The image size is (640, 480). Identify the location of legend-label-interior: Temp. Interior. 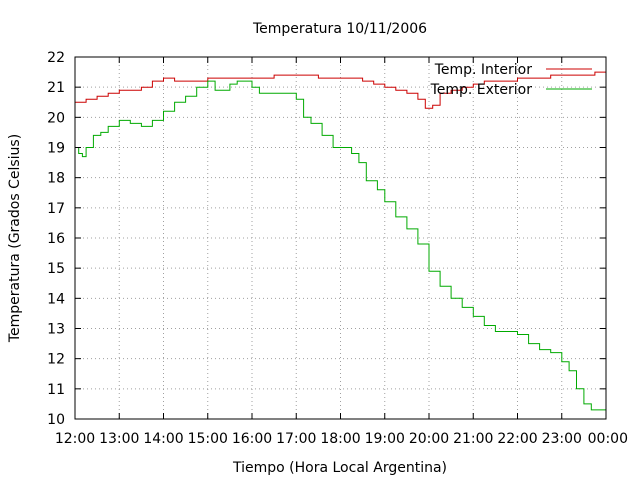
(483, 70).